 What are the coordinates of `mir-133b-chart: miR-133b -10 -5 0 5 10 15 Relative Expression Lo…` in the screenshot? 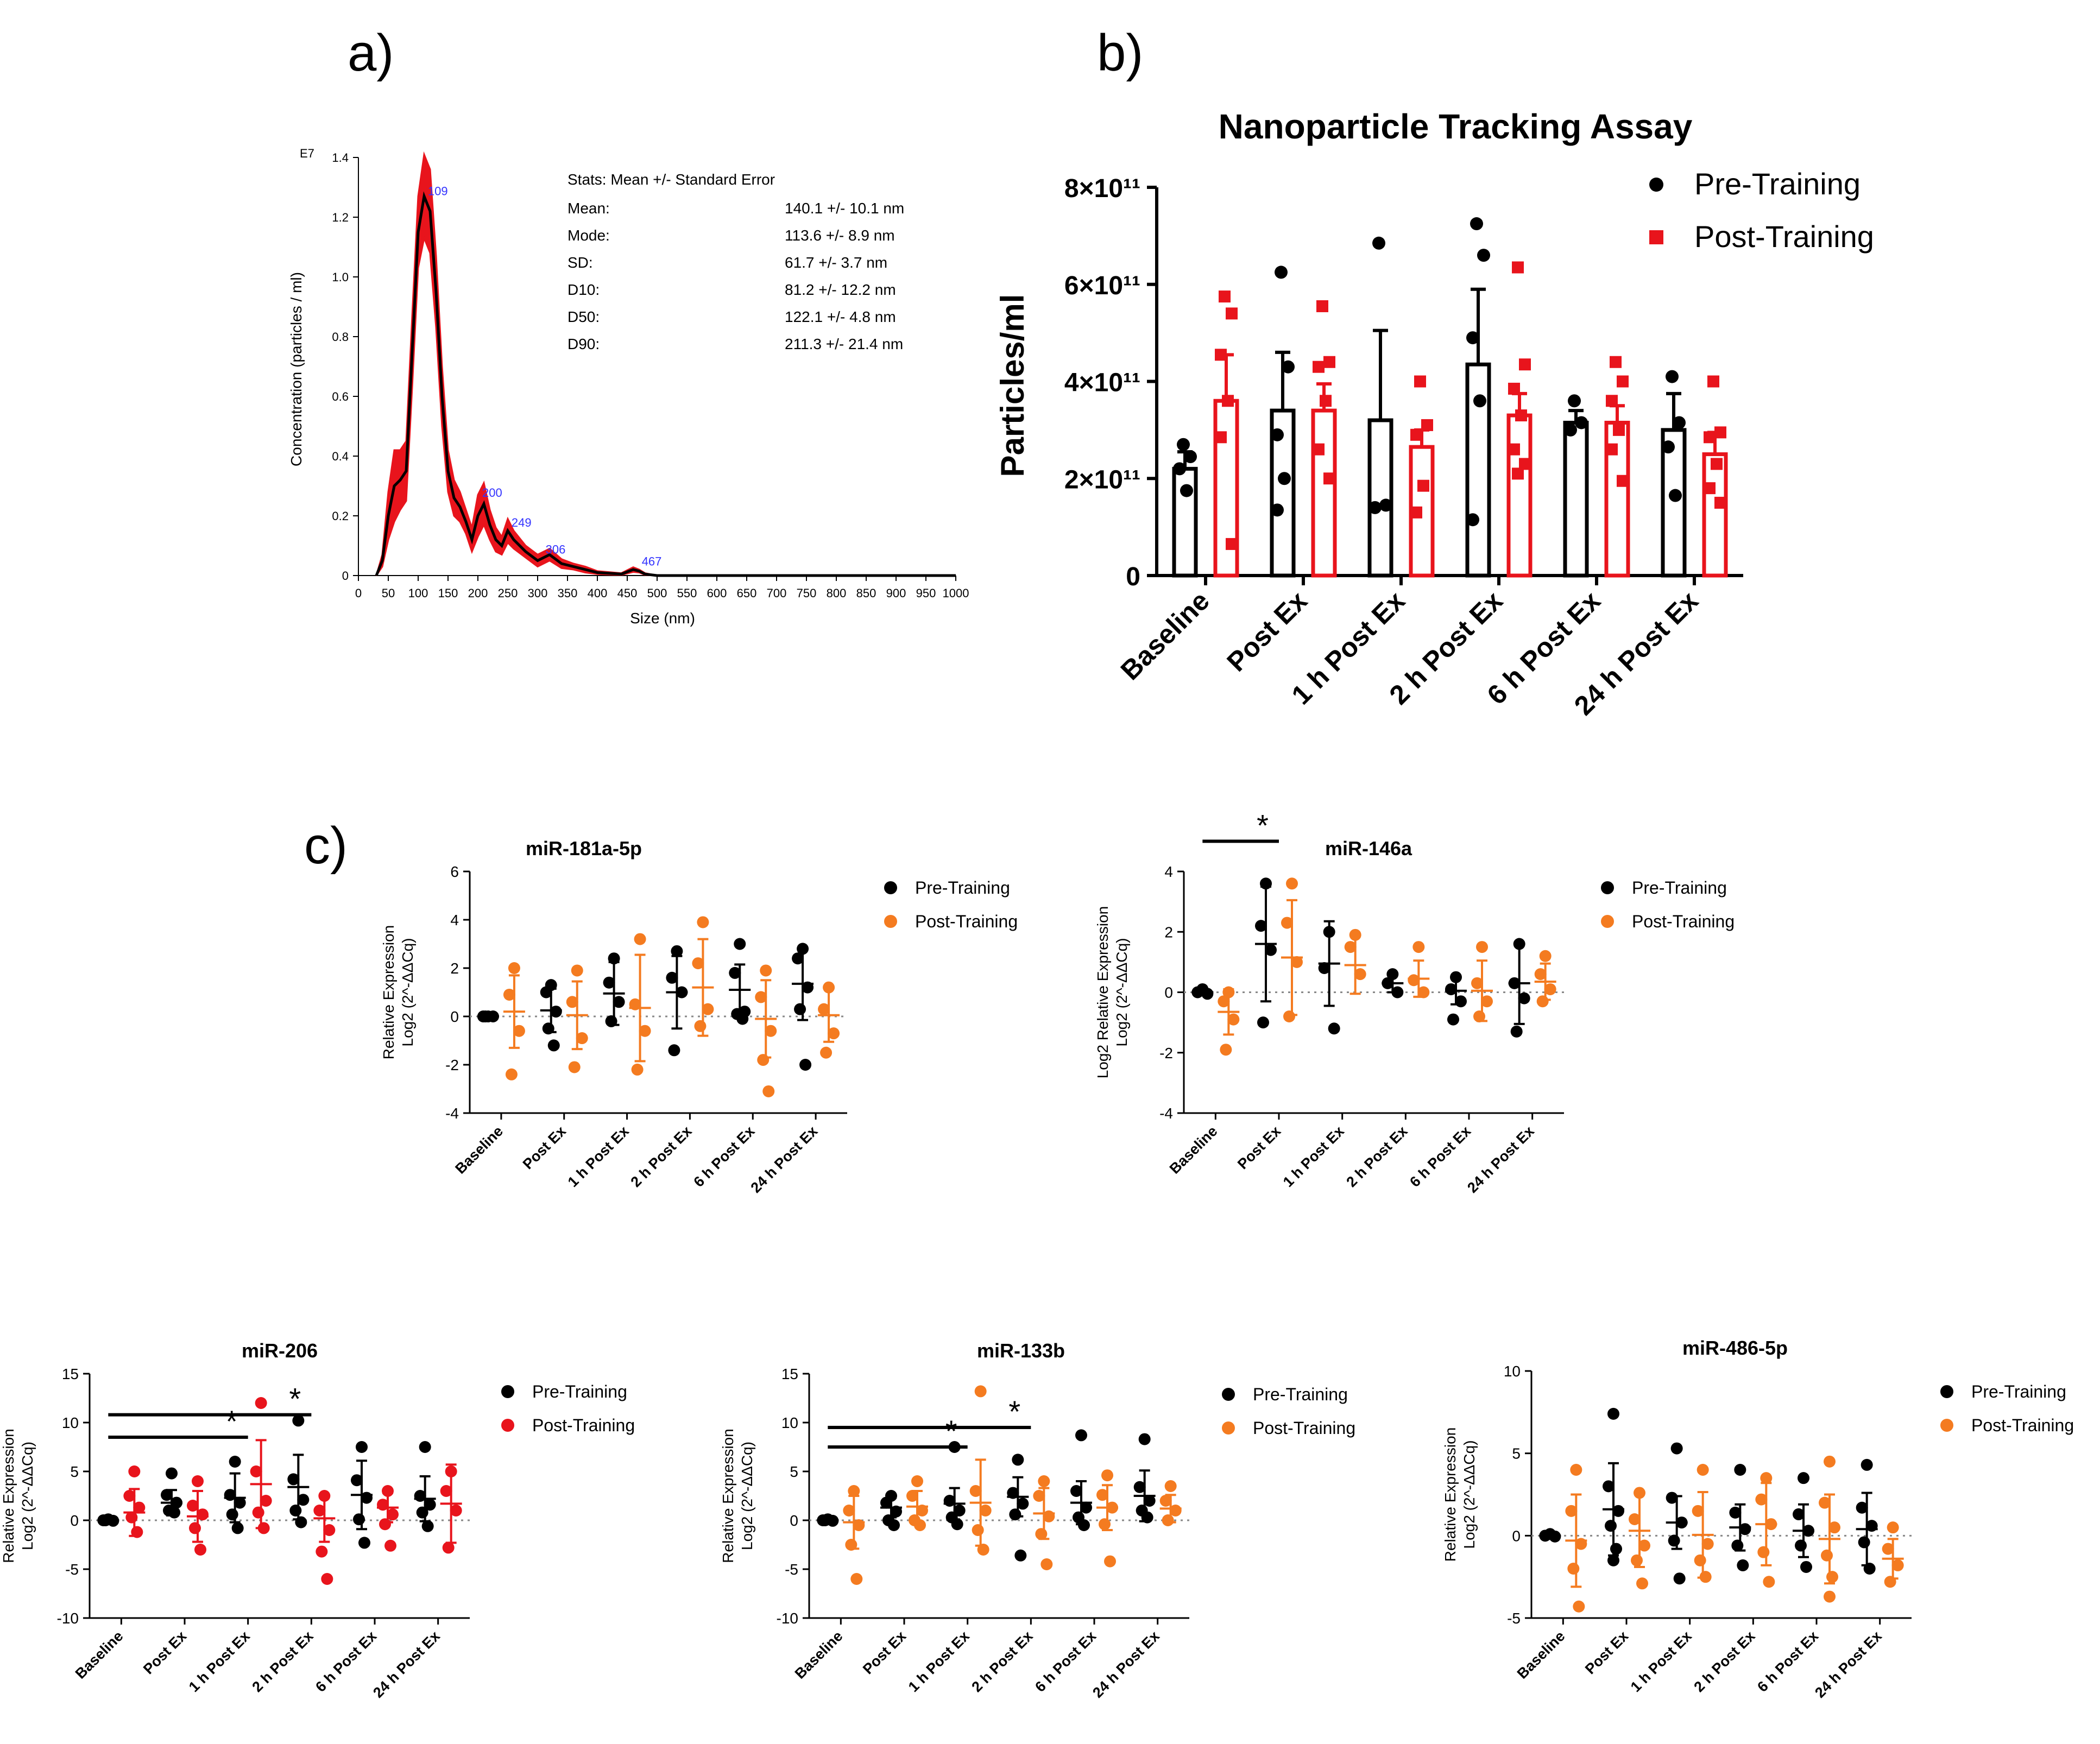 It's located at (1037, 1520).